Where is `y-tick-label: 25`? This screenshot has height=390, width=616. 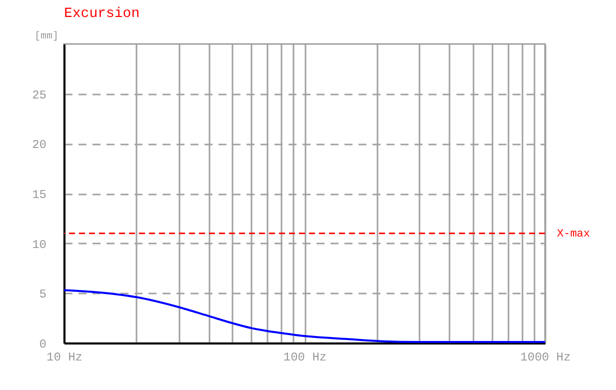 y-tick-label: 25 is located at coordinates (39, 95).